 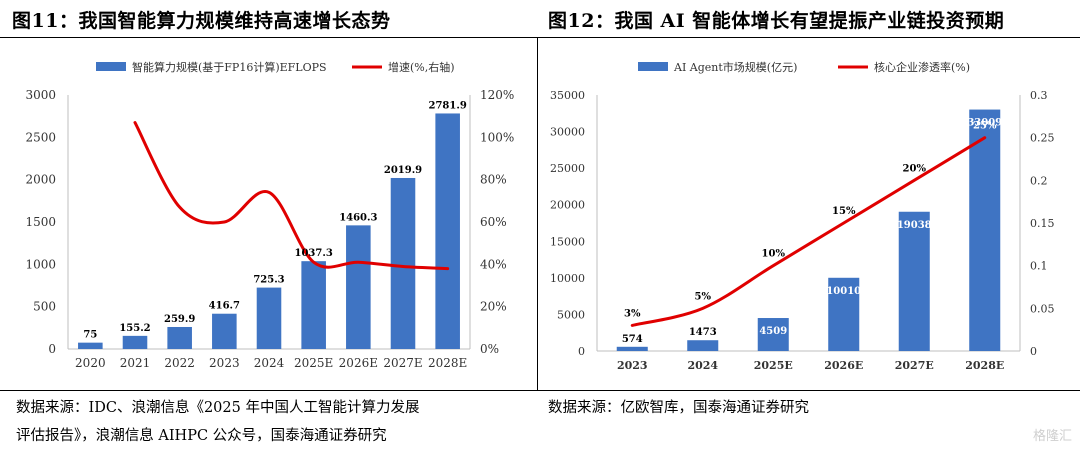 What do you see at coordinates (735, 67) in the screenshot?
I see `right-legend-bar-label: AI Agent市场规模(亿元)` at bounding box center [735, 67].